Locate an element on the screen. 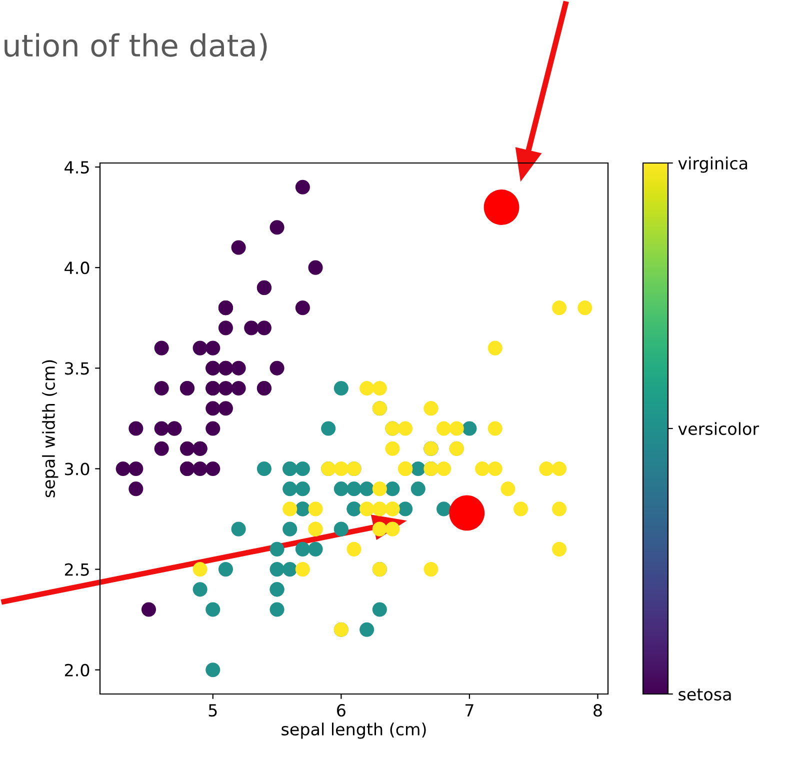 The height and width of the screenshot is (764, 798). color-bar-label: virginica is located at coordinates (713, 164).